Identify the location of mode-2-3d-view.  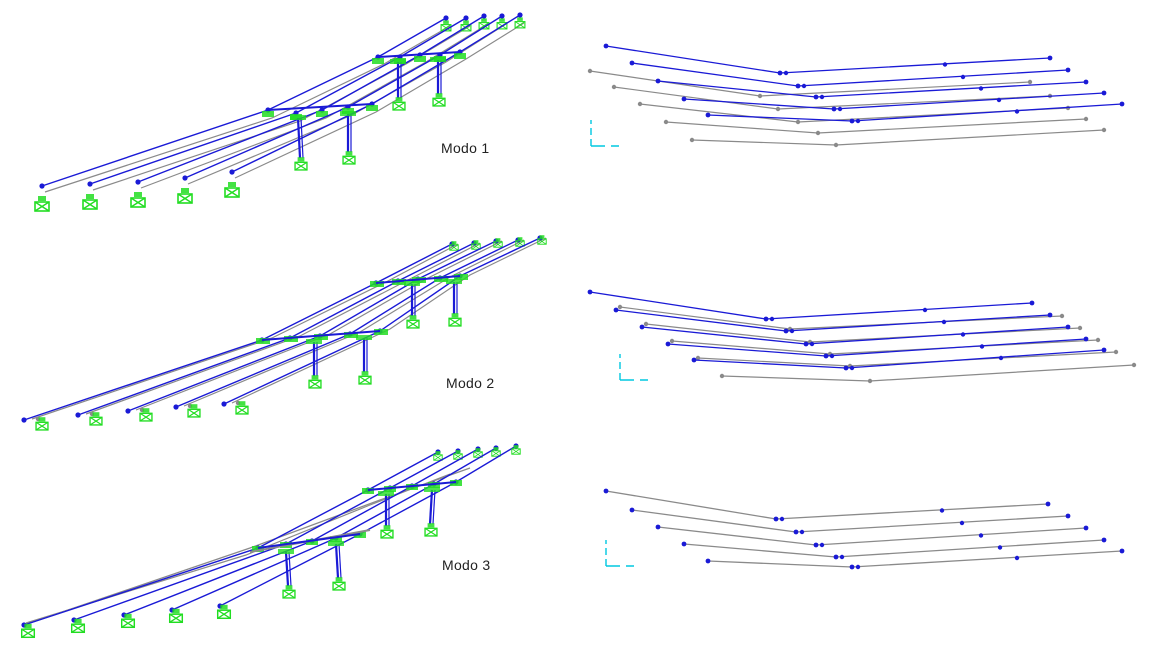
(284, 333).